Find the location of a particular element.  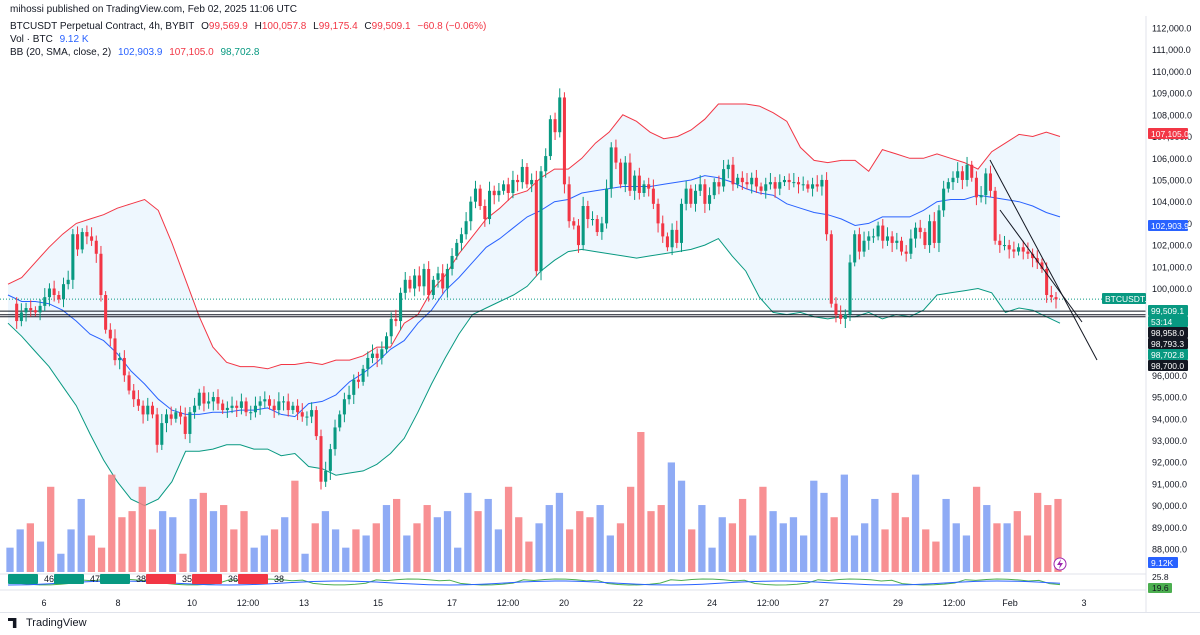

x-tick-label: 20 is located at coordinates (564, 603).